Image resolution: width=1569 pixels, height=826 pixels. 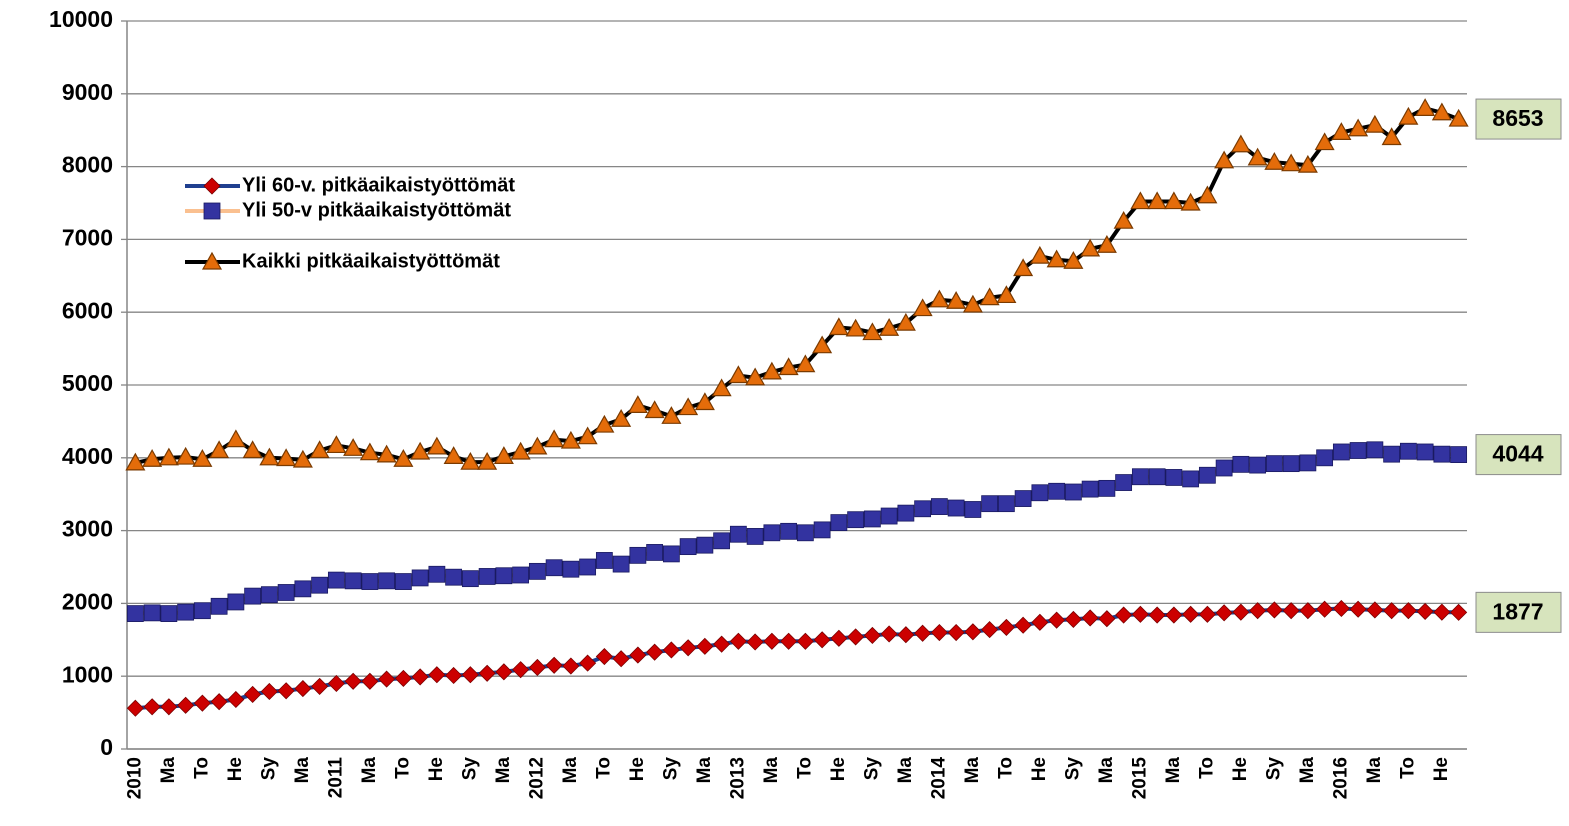 I want to click on x-tick-label: 2012, so click(x=536, y=778).